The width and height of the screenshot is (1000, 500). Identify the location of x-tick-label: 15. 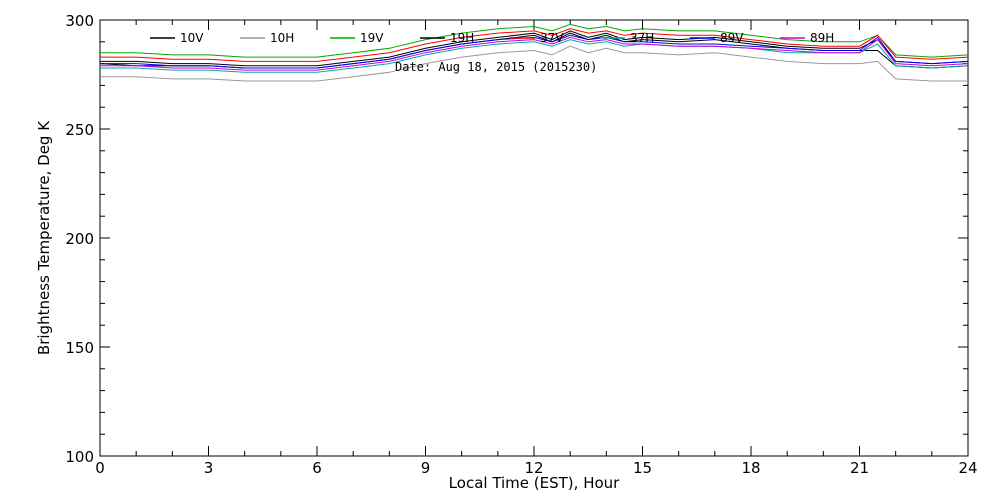
(642, 468).